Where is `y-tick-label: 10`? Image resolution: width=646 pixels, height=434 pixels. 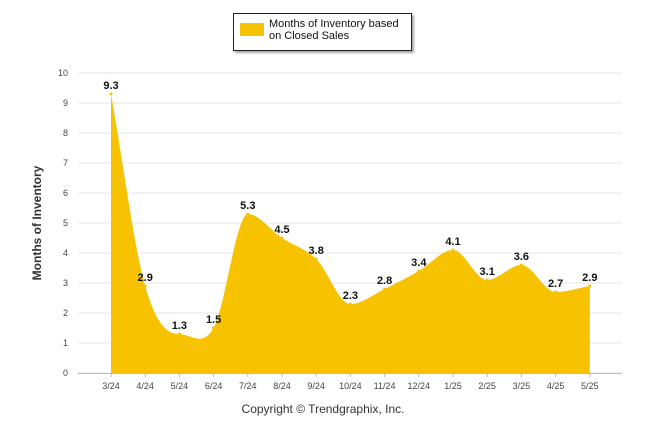
y-tick-label: 10 is located at coordinates (63, 73).